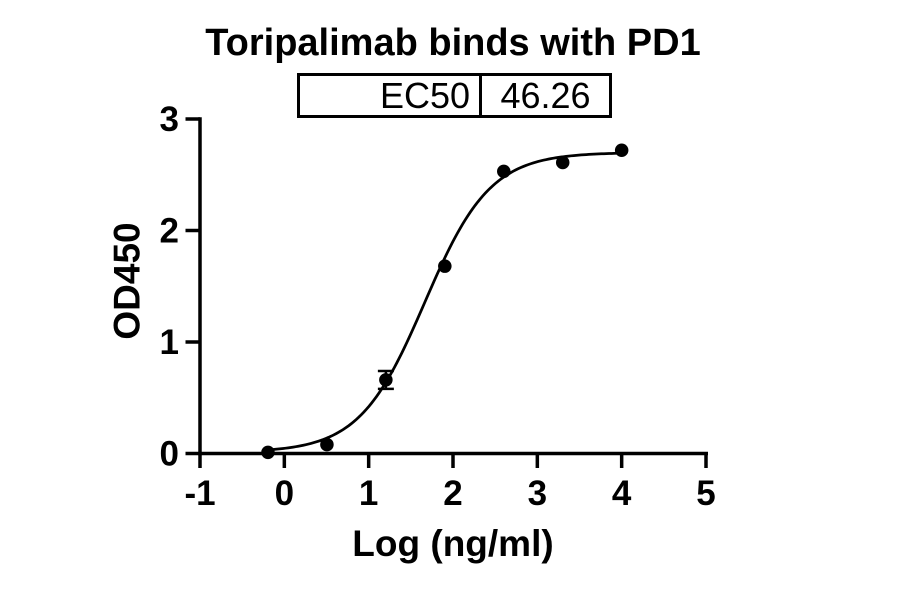 This screenshot has height=594, width=900. What do you see at coordinates (622, 493) in the screenshot?
I see `x-tick-label: 4` at bounding box center [622, 493].